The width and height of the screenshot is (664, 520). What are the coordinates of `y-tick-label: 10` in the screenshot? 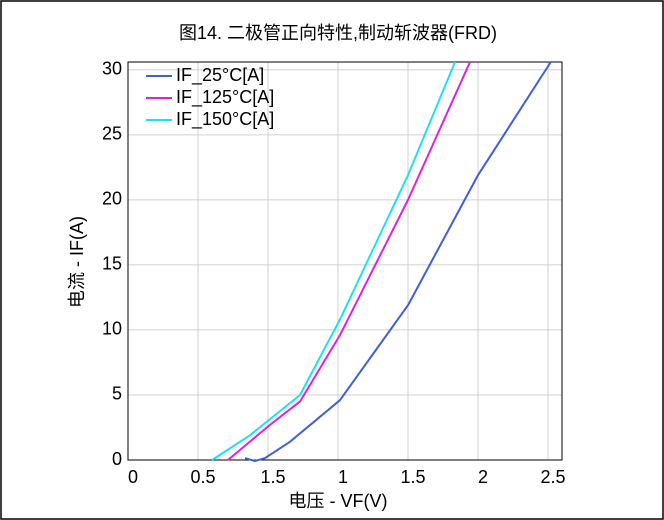 It's located at (112, 329).